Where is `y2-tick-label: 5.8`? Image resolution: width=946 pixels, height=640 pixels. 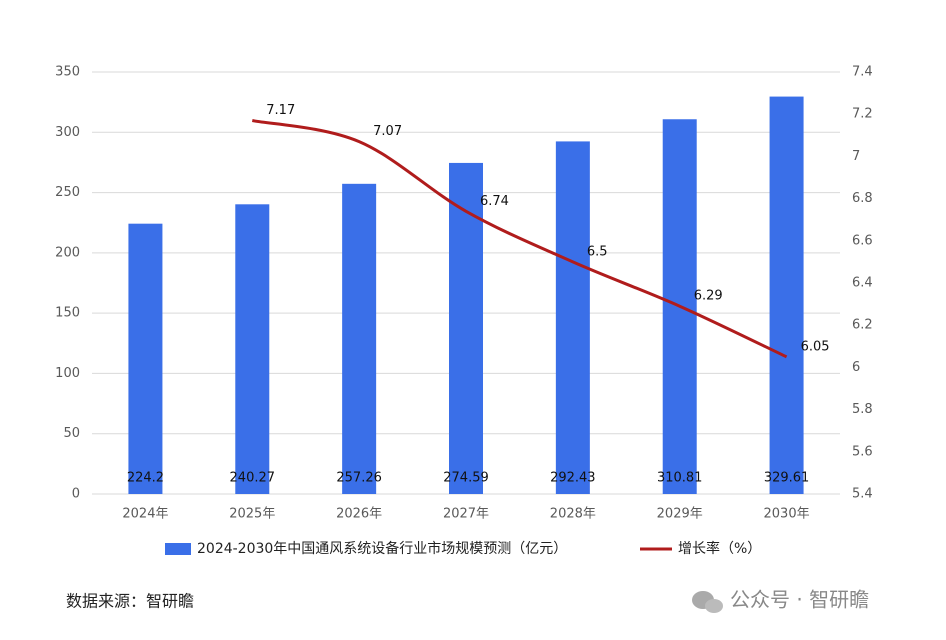
y2-tick-label: 5.8 is located at coordinates (862, 409).